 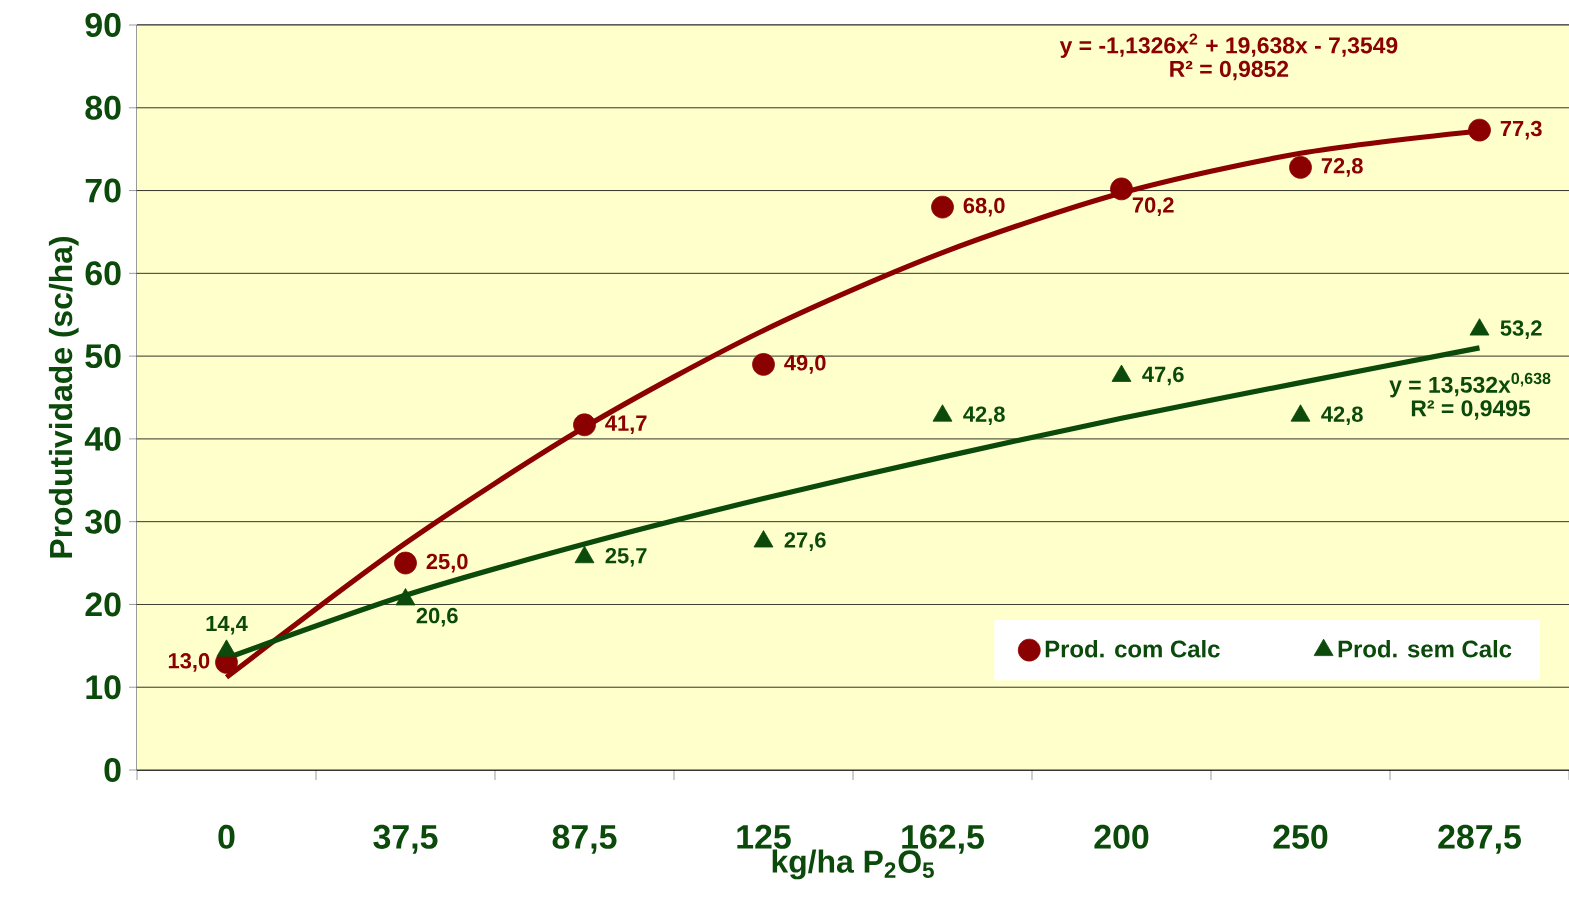 I want to click on x-tick-label: 37,5, so click(x=405, y=839).